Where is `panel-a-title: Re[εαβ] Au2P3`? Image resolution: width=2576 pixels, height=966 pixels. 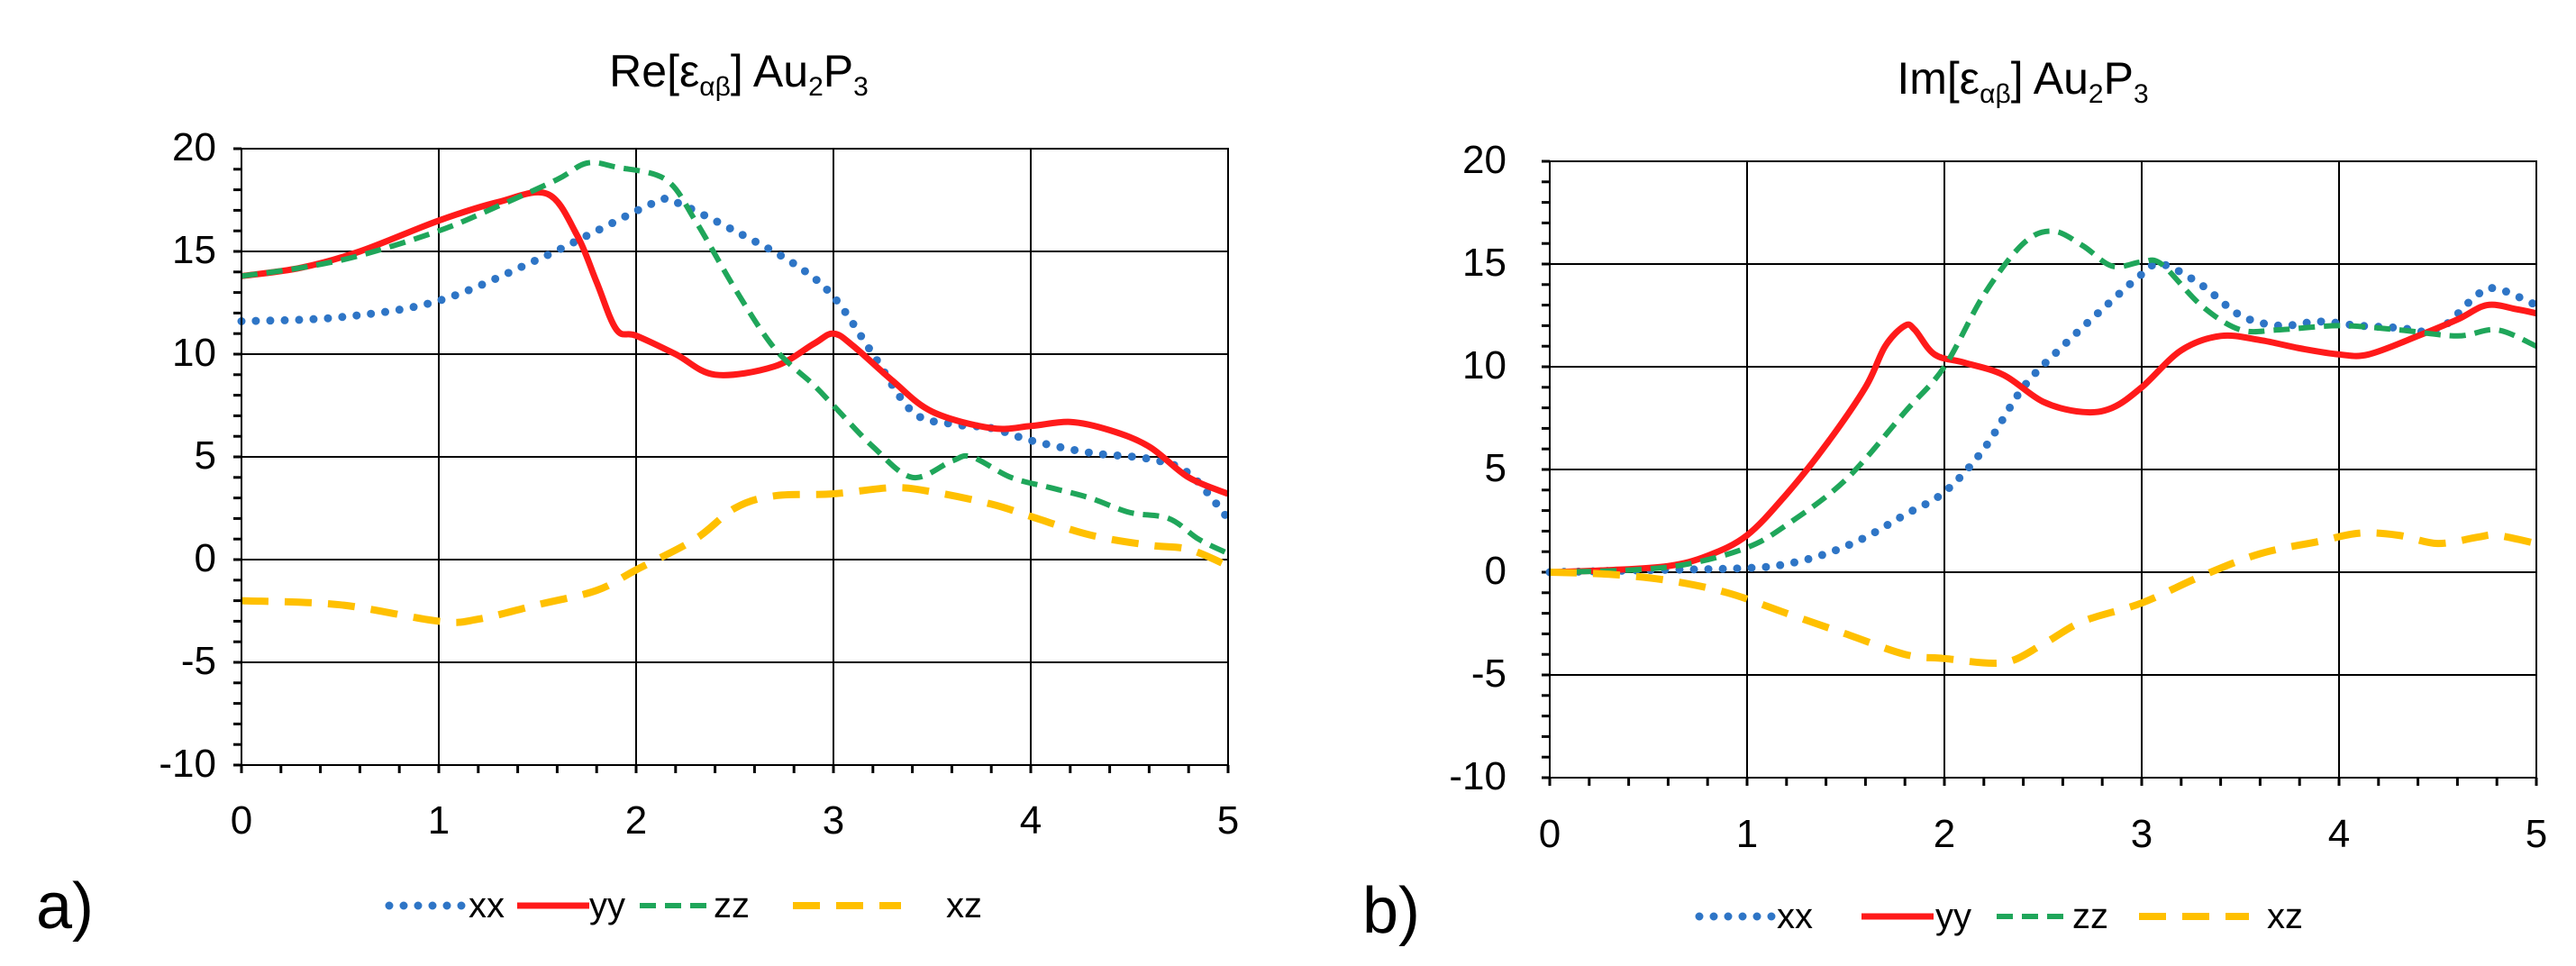 panel-a-title: Re[εαβ] Au2P3 is located at coordinates (739, 74).